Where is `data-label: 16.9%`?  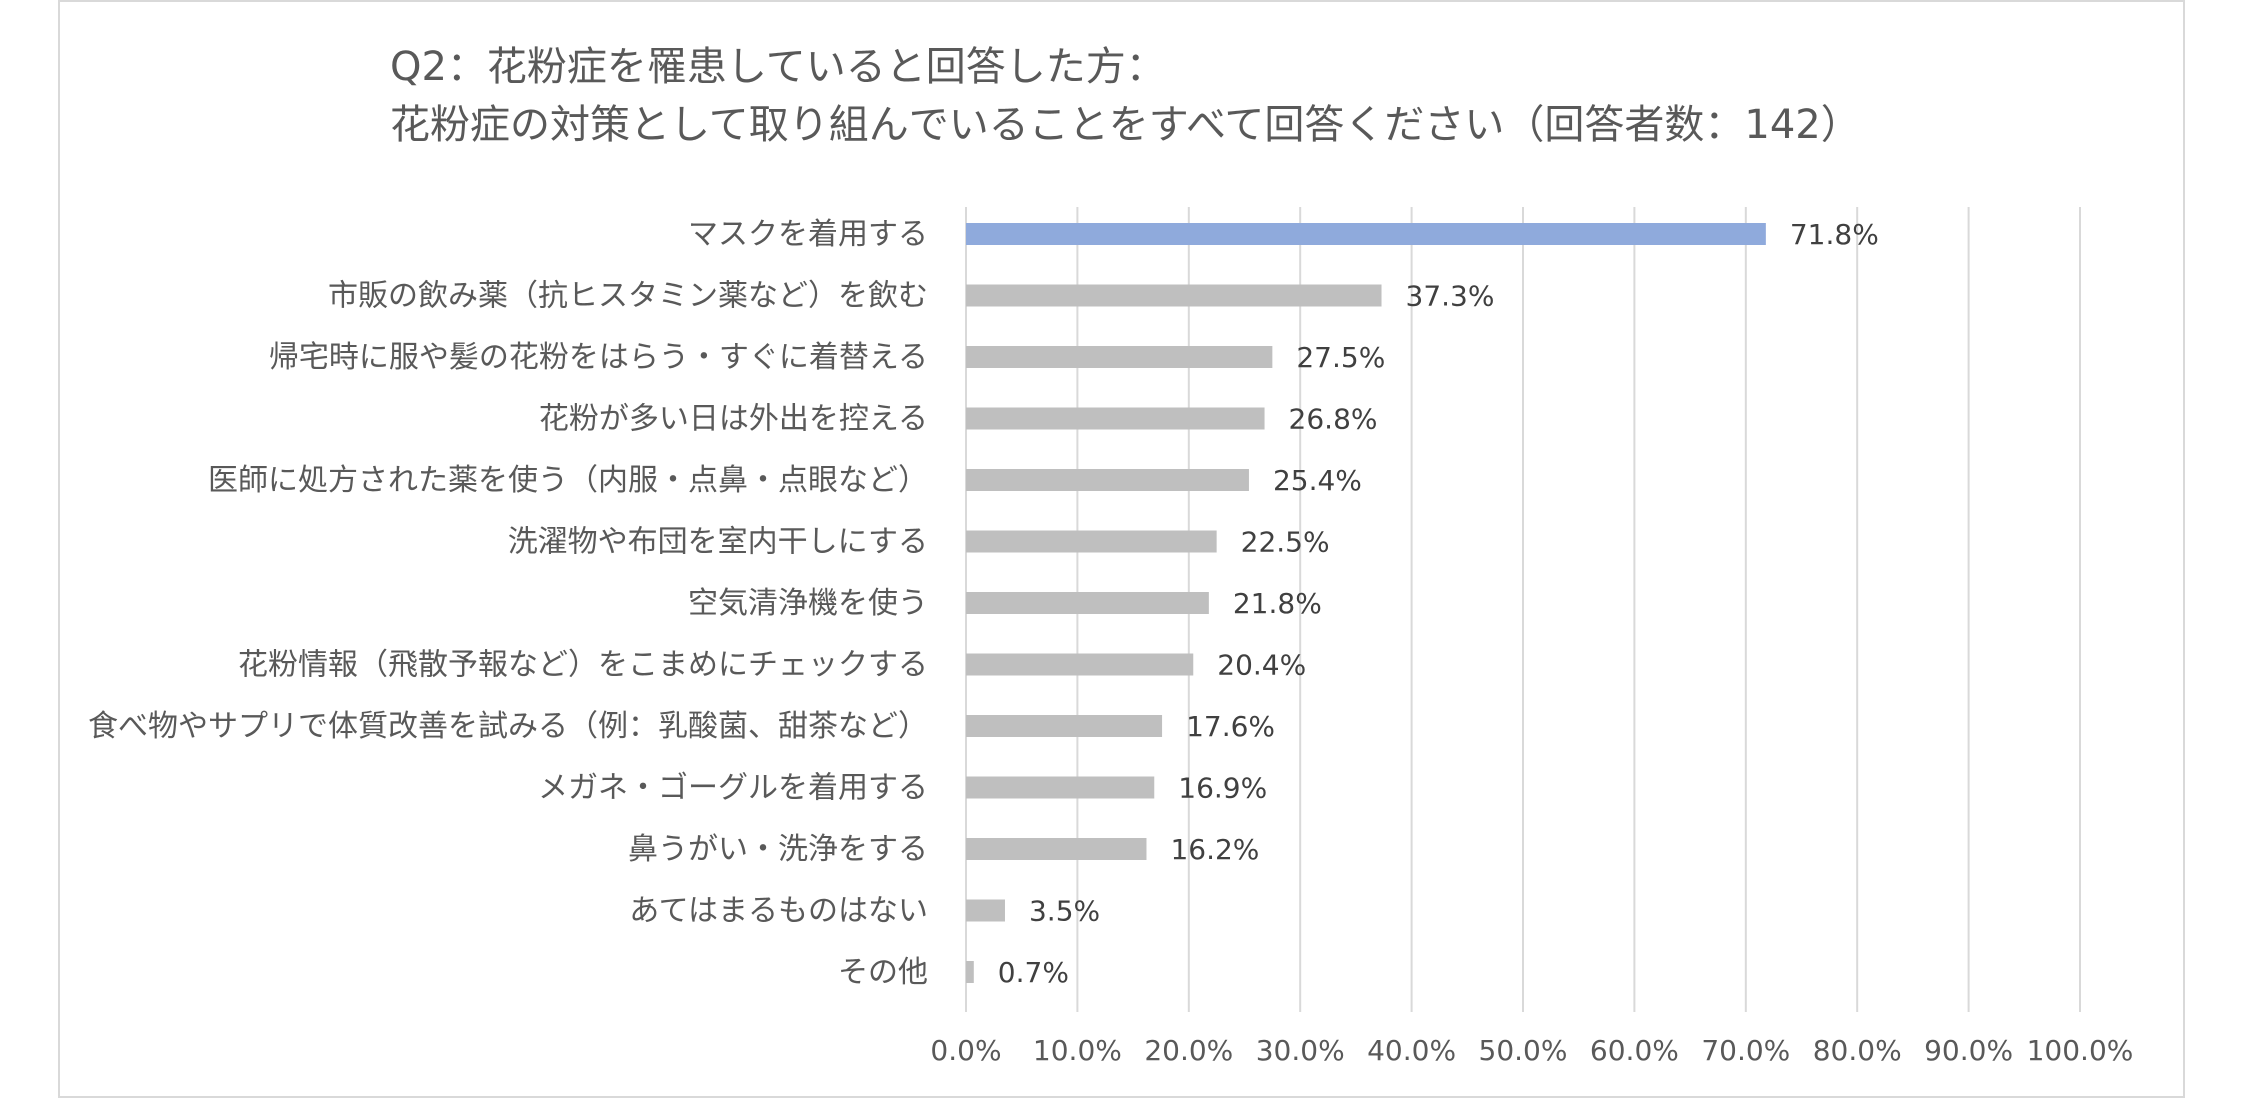 data-label: 16.9% is located at coordinates (1222, 788).